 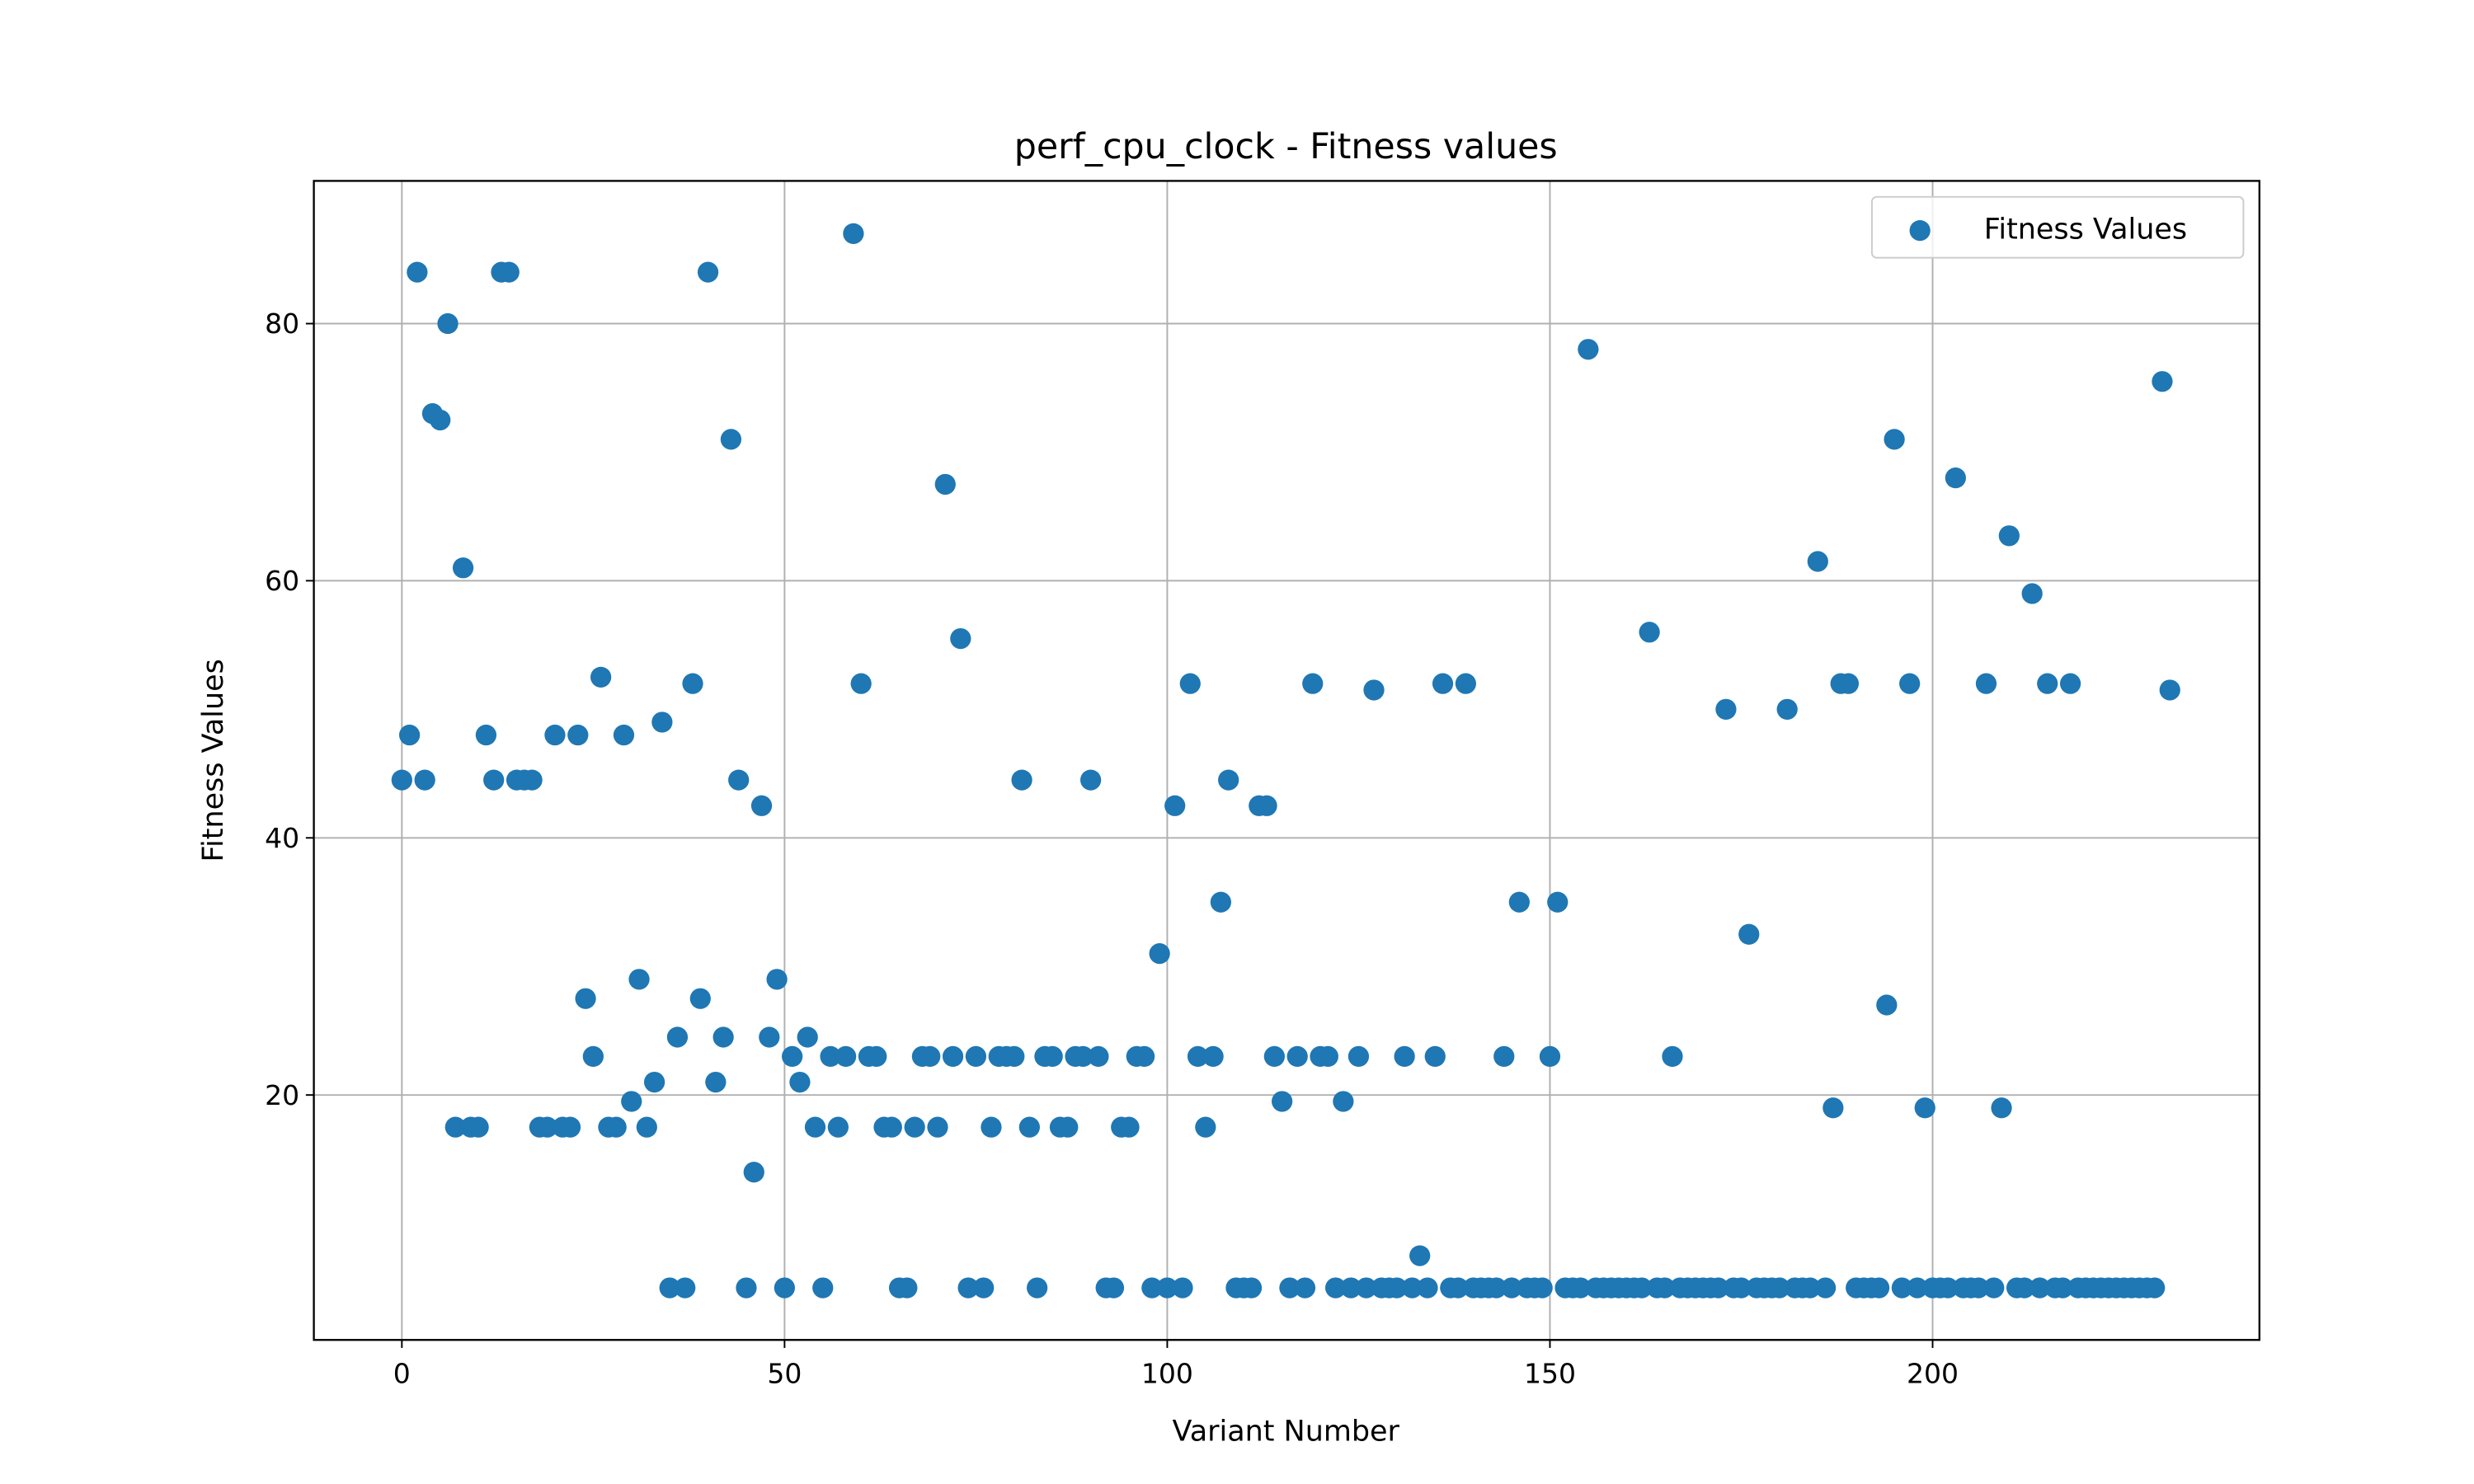 What do you see at coordinates (2085, 229) in the screenshot?
I see `legend-label: Fitness Values` at bounding box center [2085, 229].